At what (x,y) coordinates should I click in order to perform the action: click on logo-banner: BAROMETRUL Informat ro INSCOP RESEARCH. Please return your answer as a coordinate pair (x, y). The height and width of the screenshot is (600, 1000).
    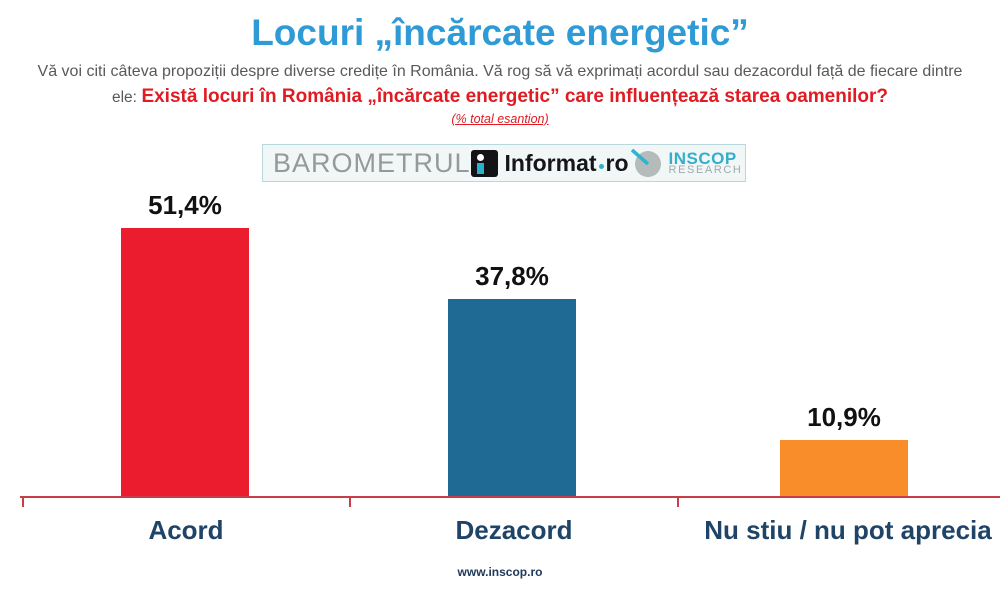
    Looking at the image, I should click on (504, 163).